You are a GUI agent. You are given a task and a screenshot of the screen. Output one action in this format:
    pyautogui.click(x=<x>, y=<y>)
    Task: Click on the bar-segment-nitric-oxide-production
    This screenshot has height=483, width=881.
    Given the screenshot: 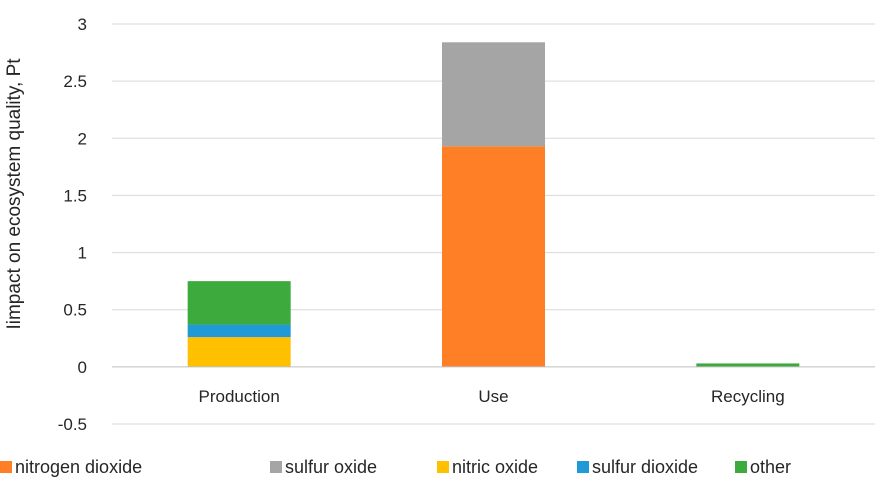 What is the action you would take?
    pyautogui.click(x=239, y=352)
    